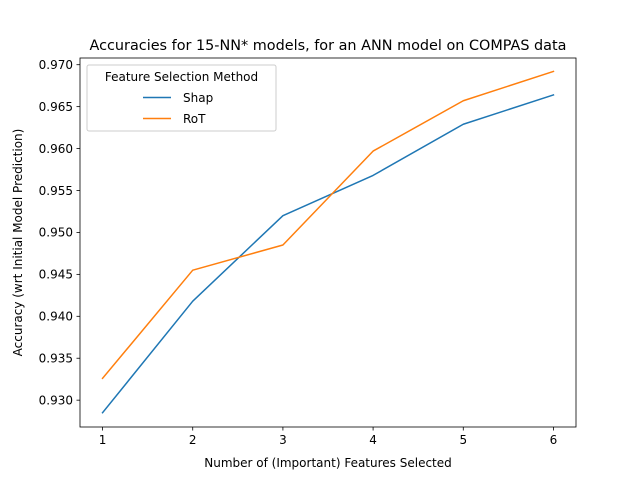 This screenshot has height=480, width=640. Describe the element at coordinates (198, 98) in the screenshot. I see `legend-label-shap: Shap` at that location.